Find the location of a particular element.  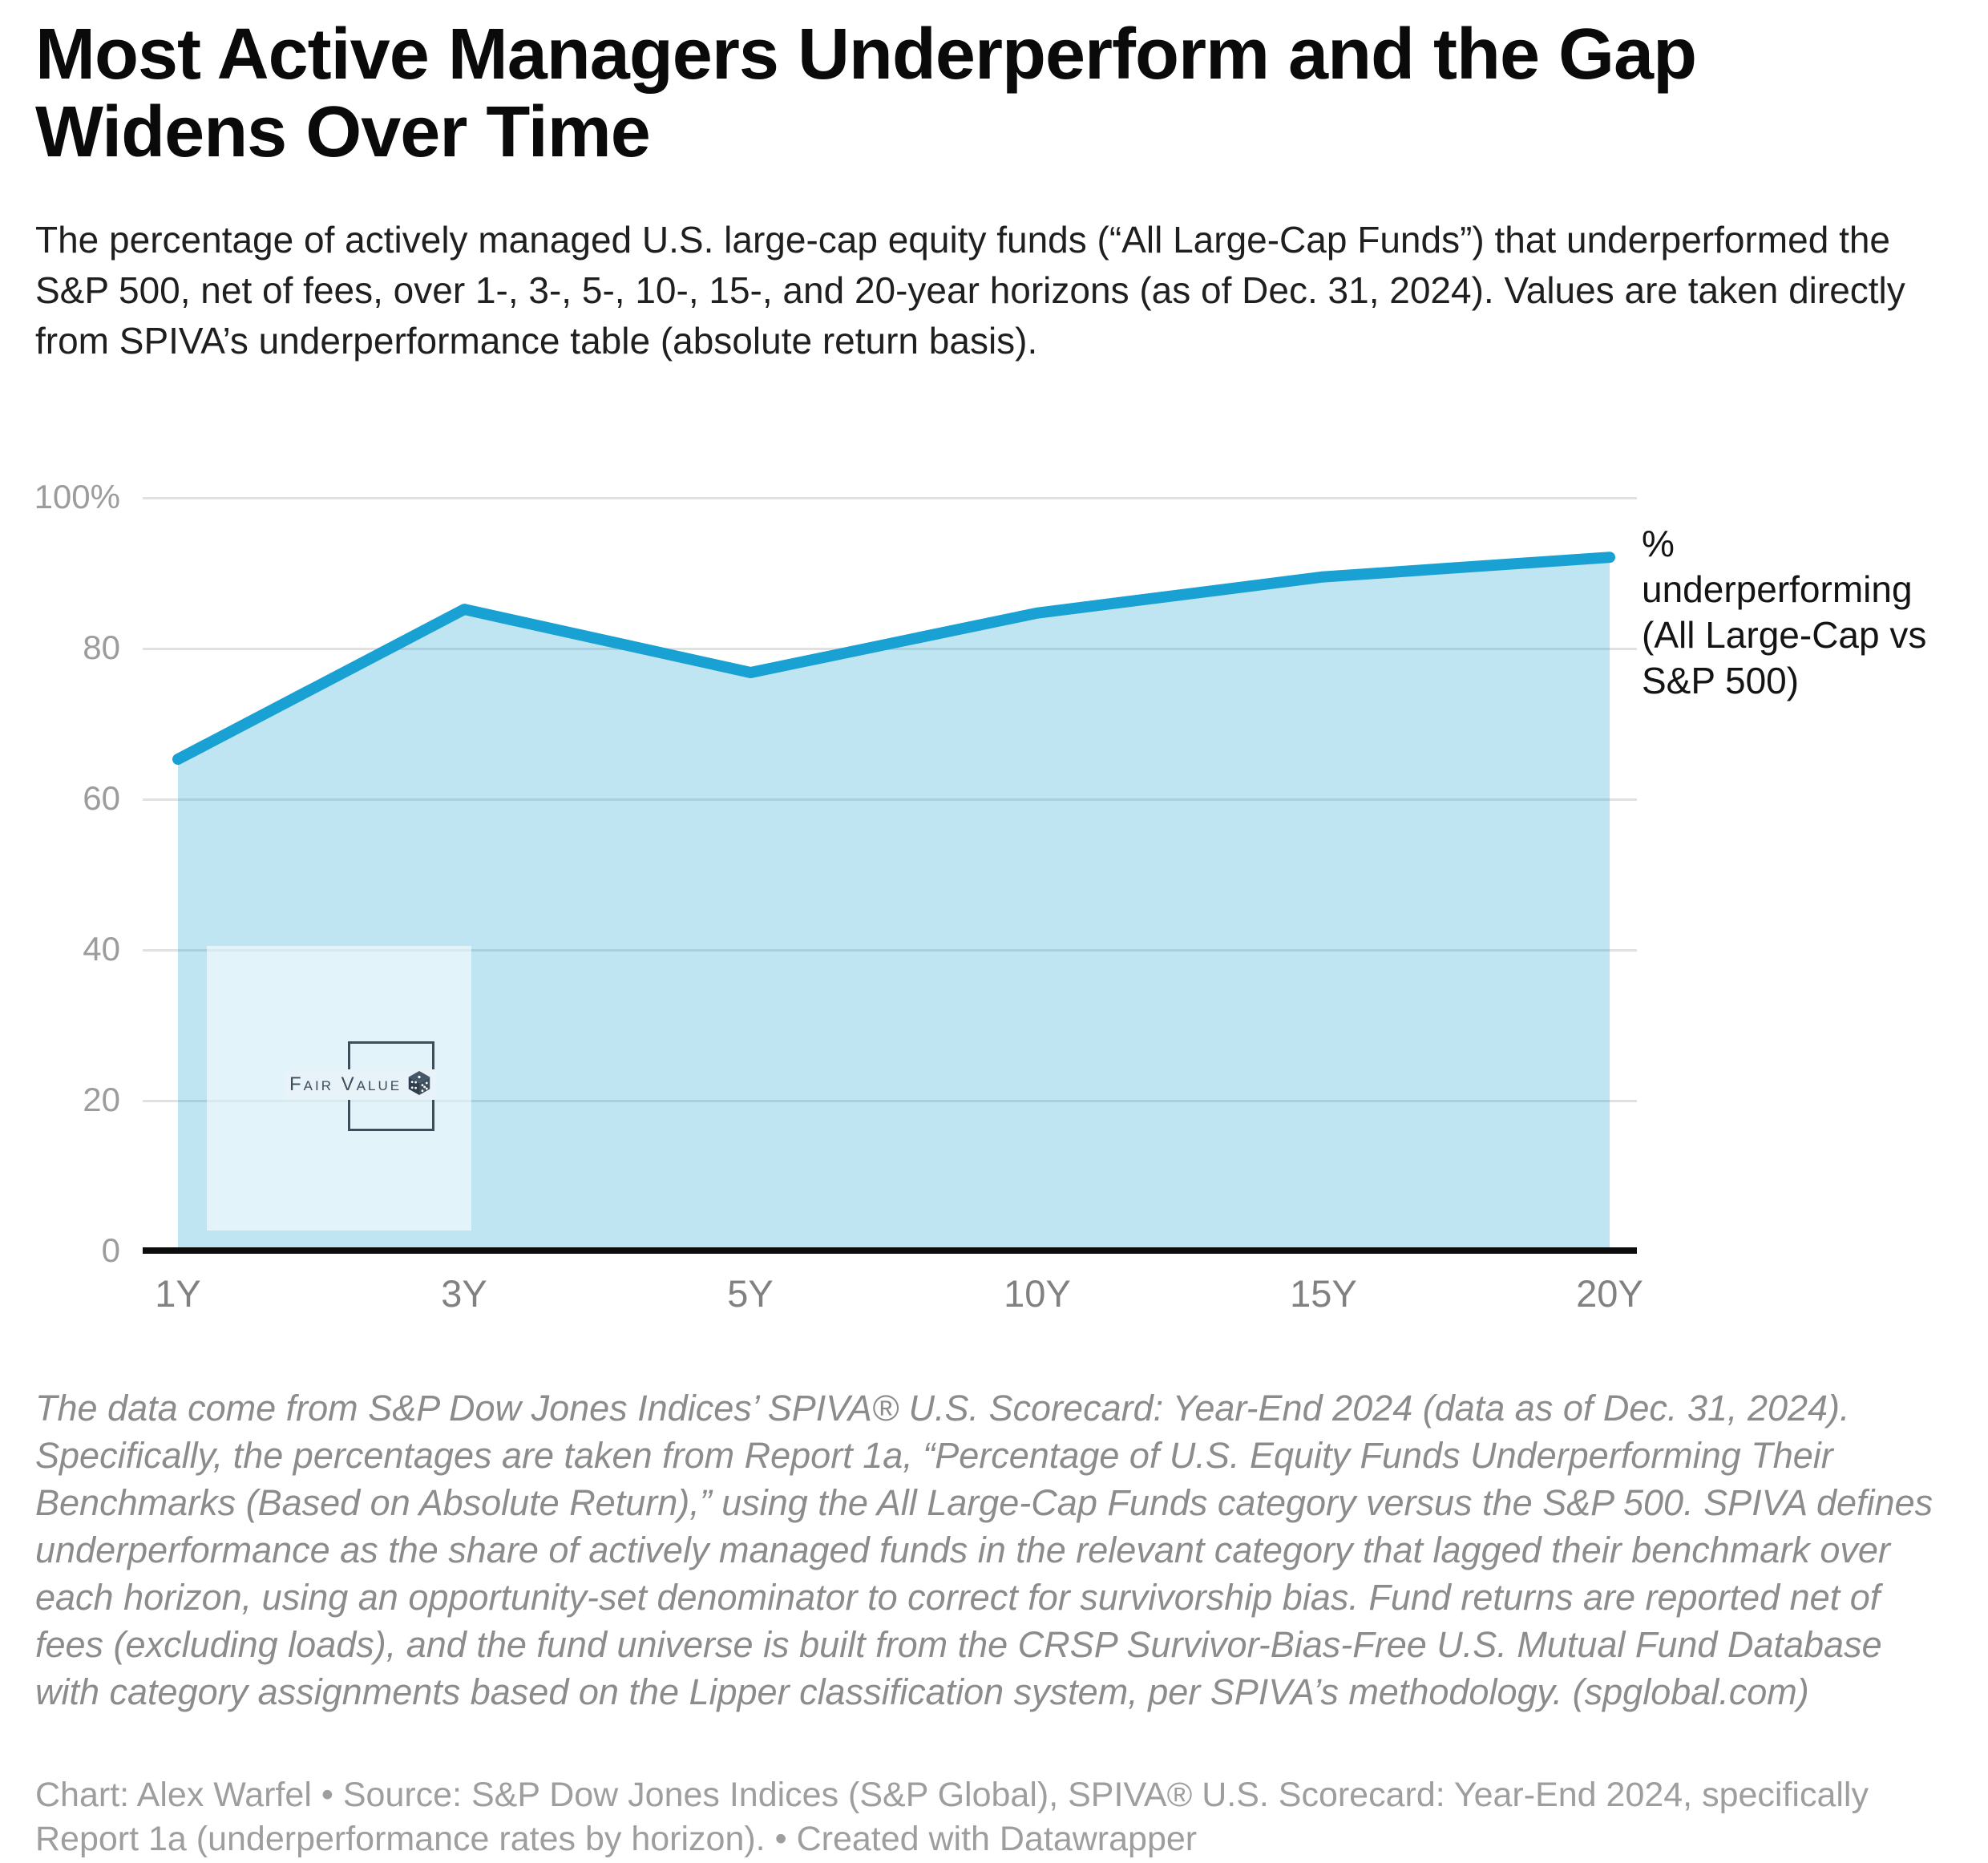

x-tick-15y: 15Y is located at coordinates (1323, 1293).